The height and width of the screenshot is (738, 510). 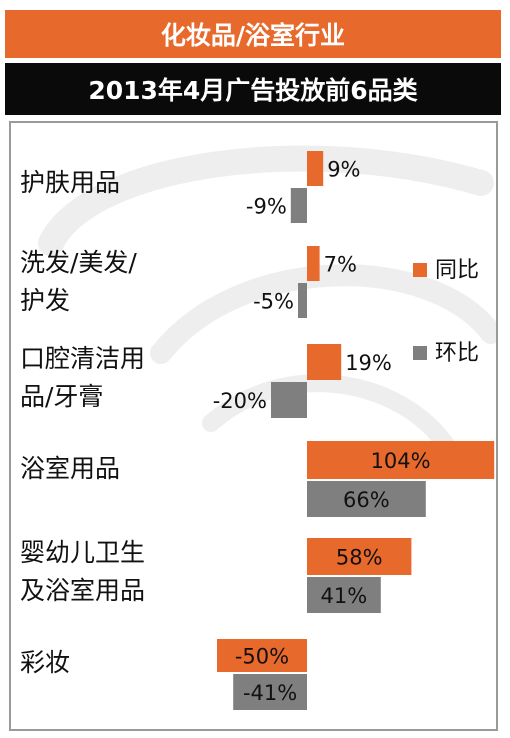 What do you see at coordinates (70, 468) in the screenshot?
I see `category-label: 浴室用品` at bounding box center [70, 468].